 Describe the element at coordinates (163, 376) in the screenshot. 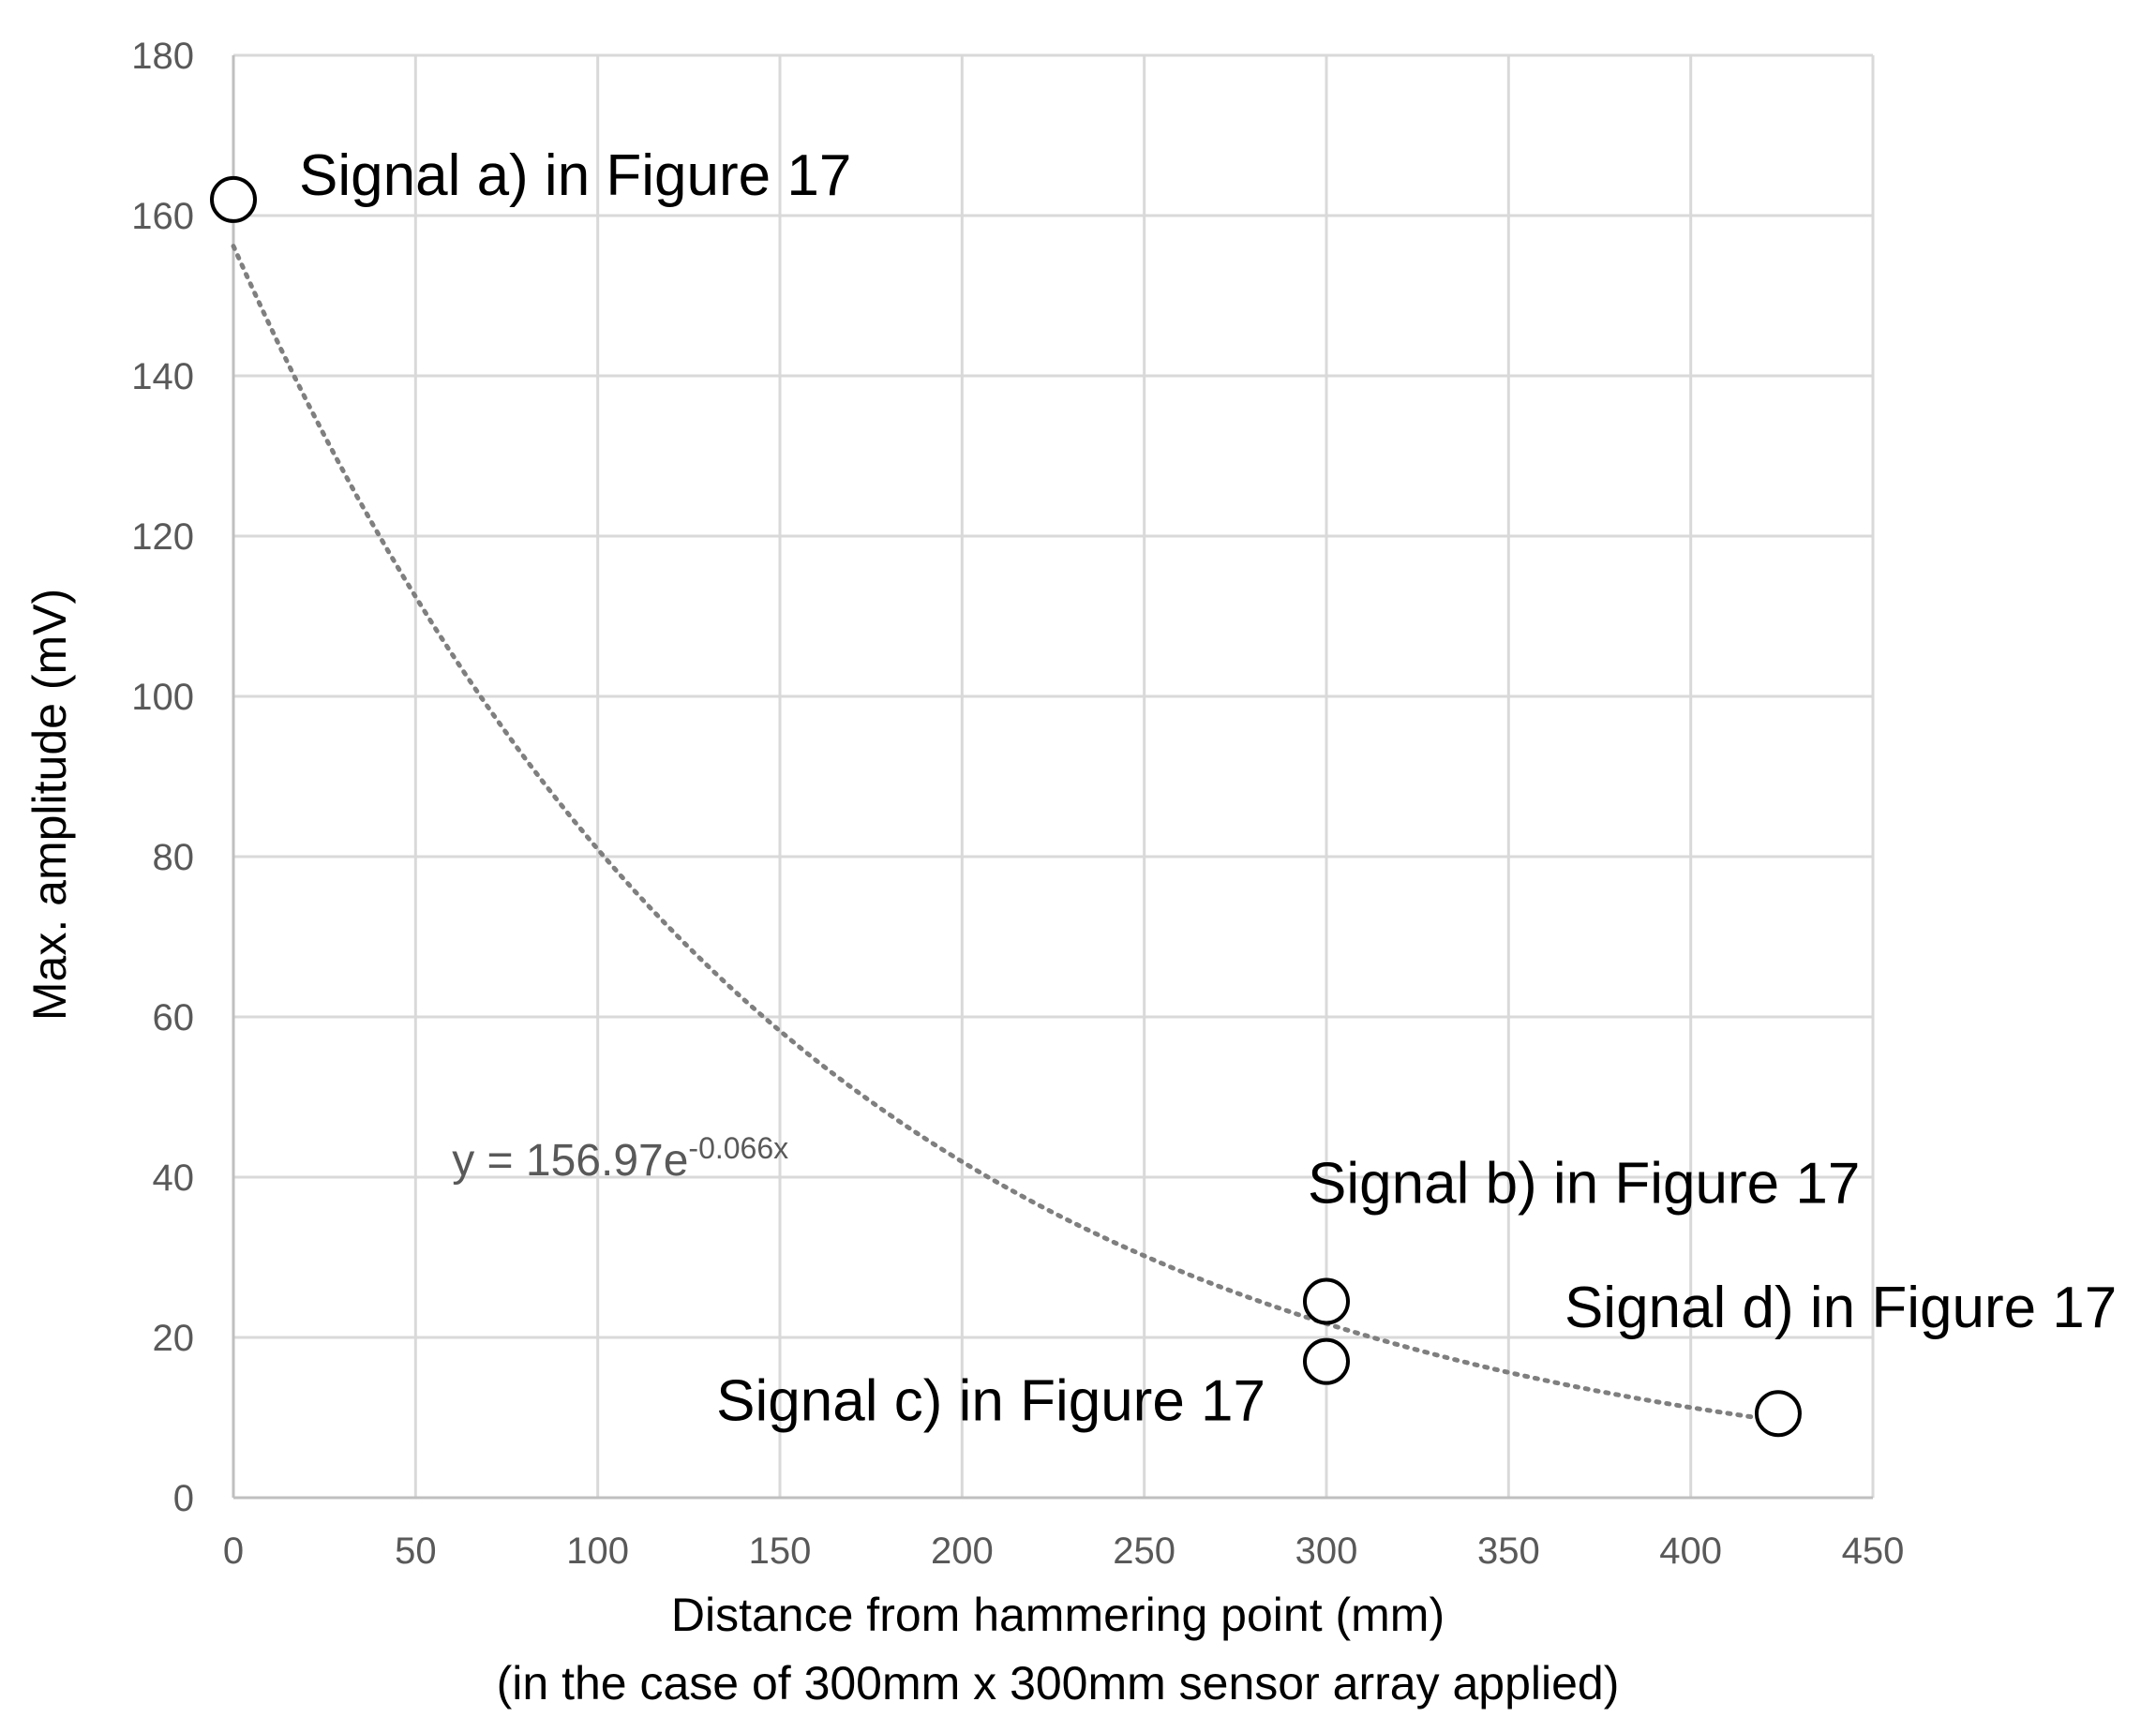

I see `y-tick-label: 140` at that location.